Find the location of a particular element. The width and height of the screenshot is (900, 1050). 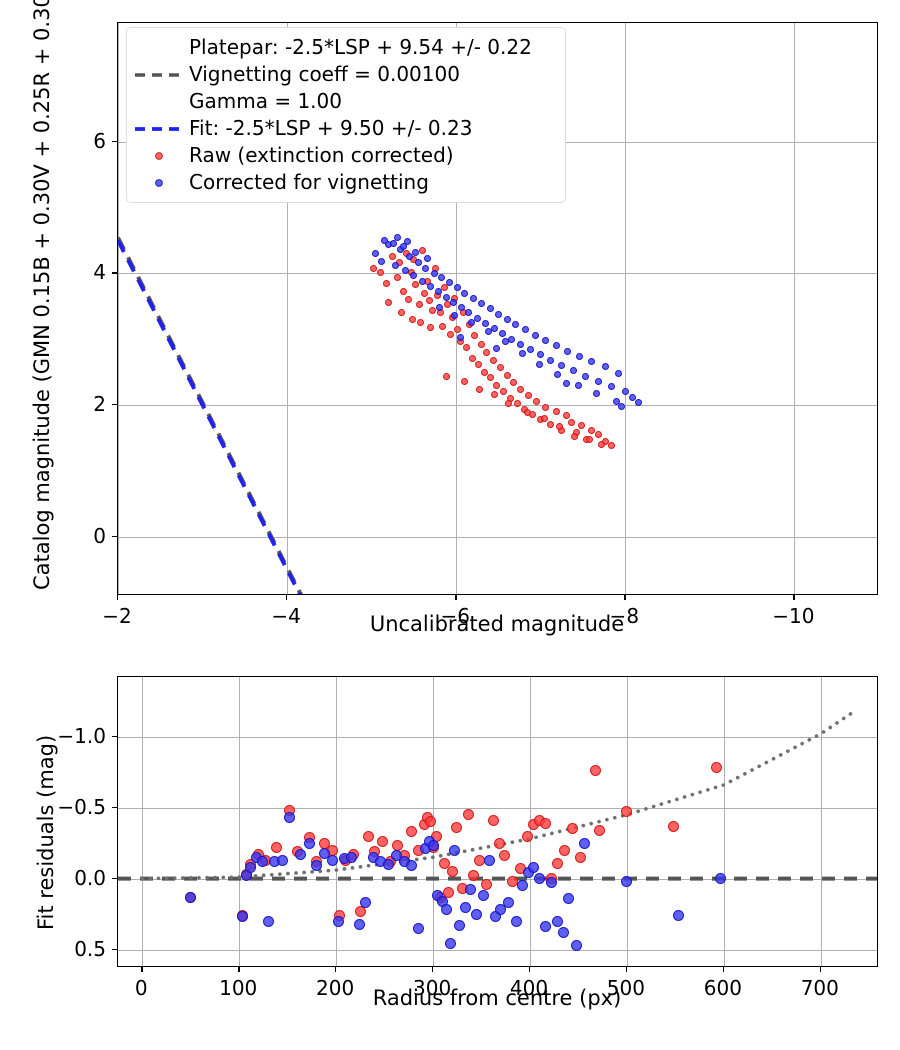

x-tick-label: 100 is located at coordinates (238, 988).